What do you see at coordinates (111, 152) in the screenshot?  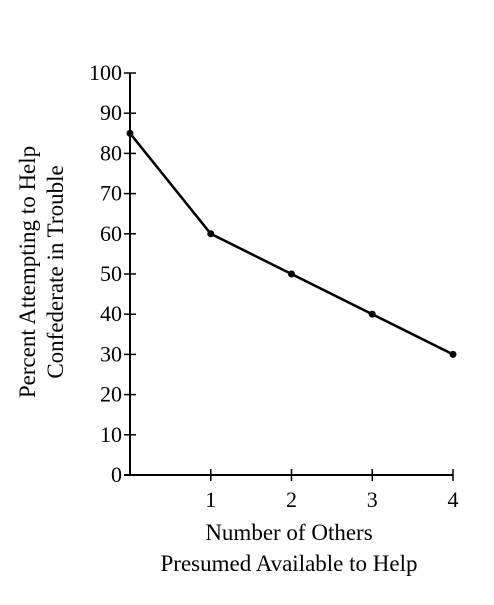 I see `y-tick-label: 80` at bounding box center [111, 152].